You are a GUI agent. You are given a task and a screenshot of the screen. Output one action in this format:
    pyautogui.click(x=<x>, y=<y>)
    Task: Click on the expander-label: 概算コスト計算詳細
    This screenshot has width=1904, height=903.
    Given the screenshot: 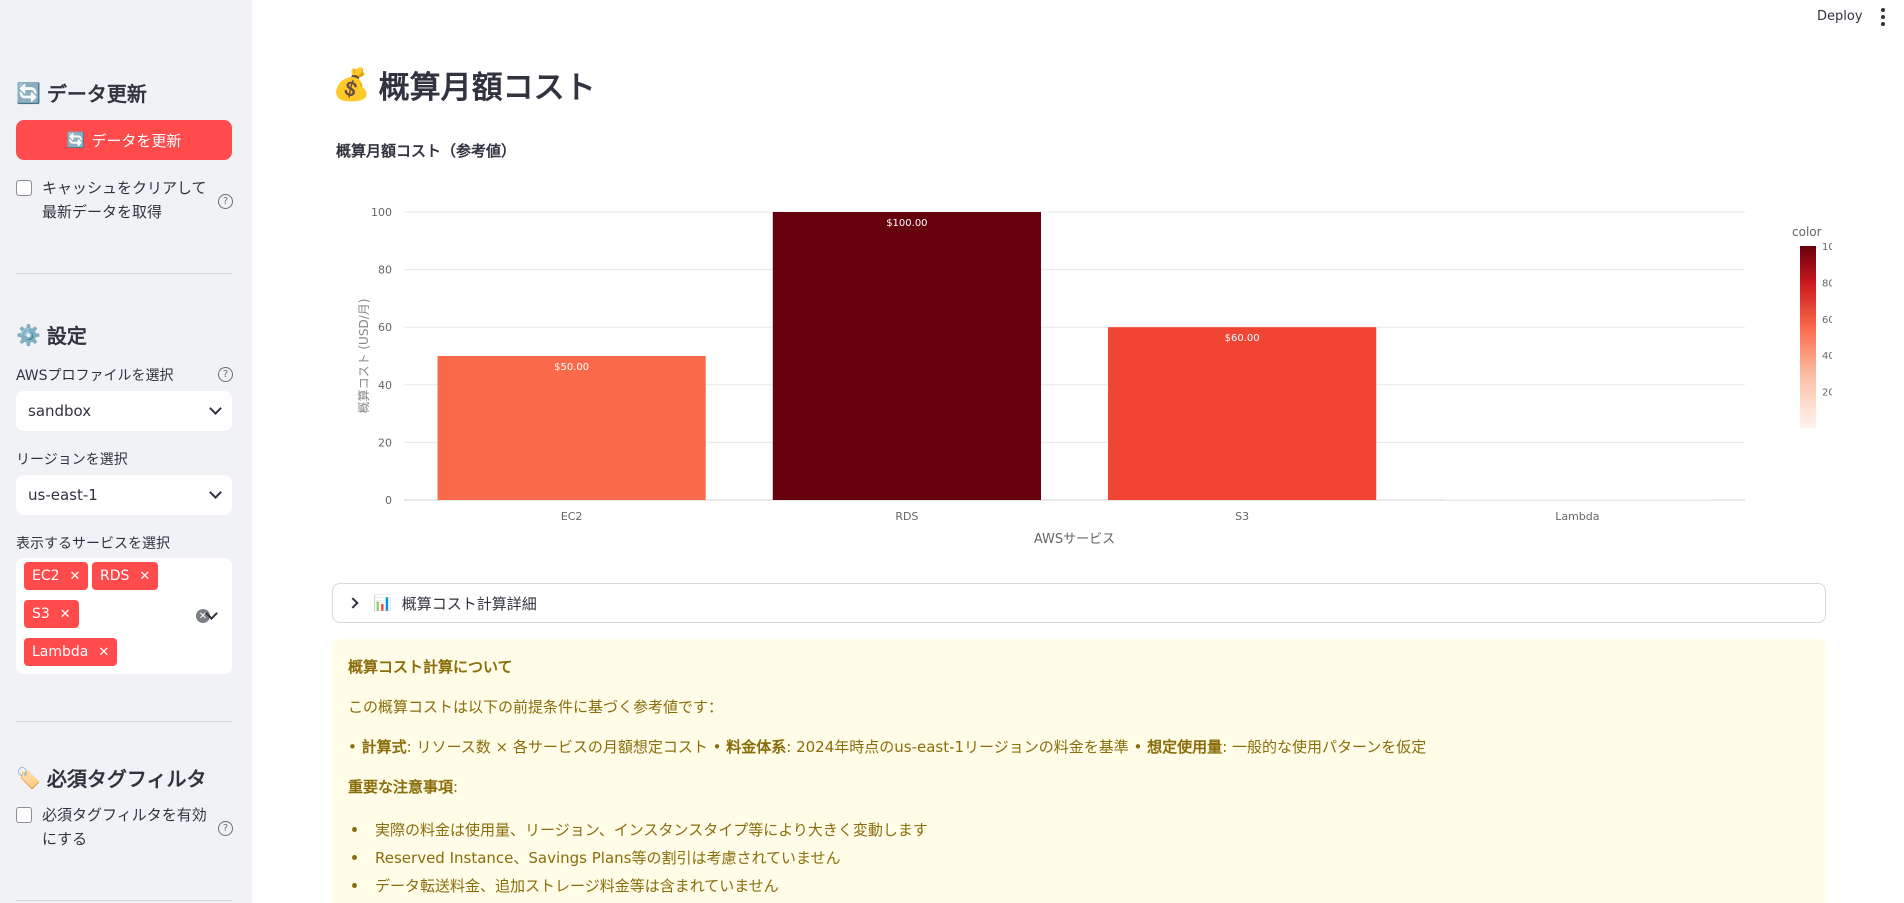 What is the action you would take?
    pyautogui.click(x=469, y=603)
    